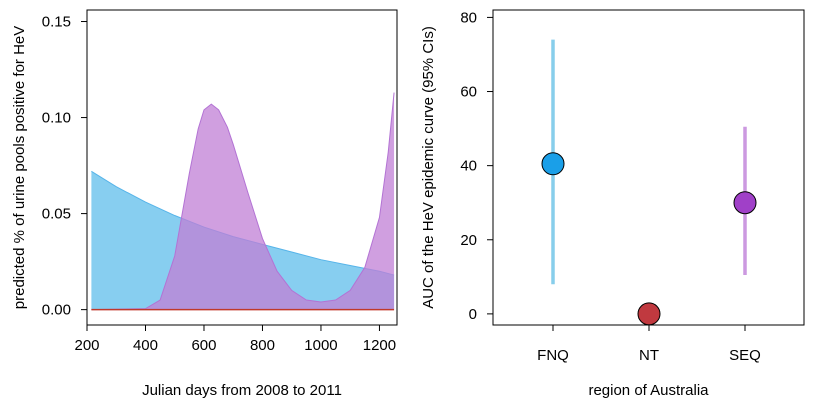 This screenshot has height=411, width=814. I want to click on x-tick-label-nt: NT, so click(649, 355).